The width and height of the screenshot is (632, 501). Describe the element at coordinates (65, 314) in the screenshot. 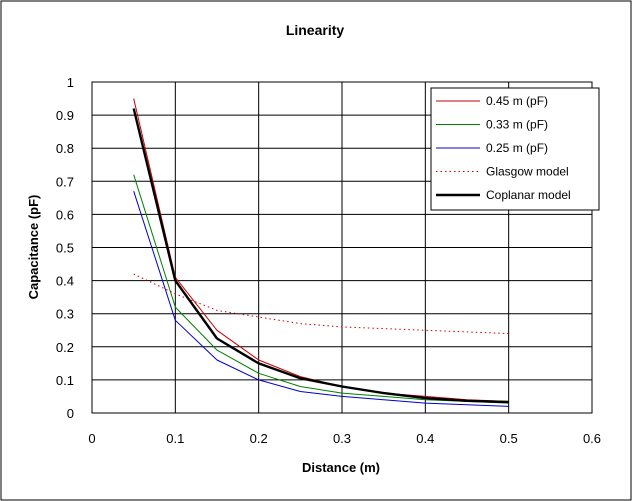

I see `y-tick-label: 0.3` at that location.